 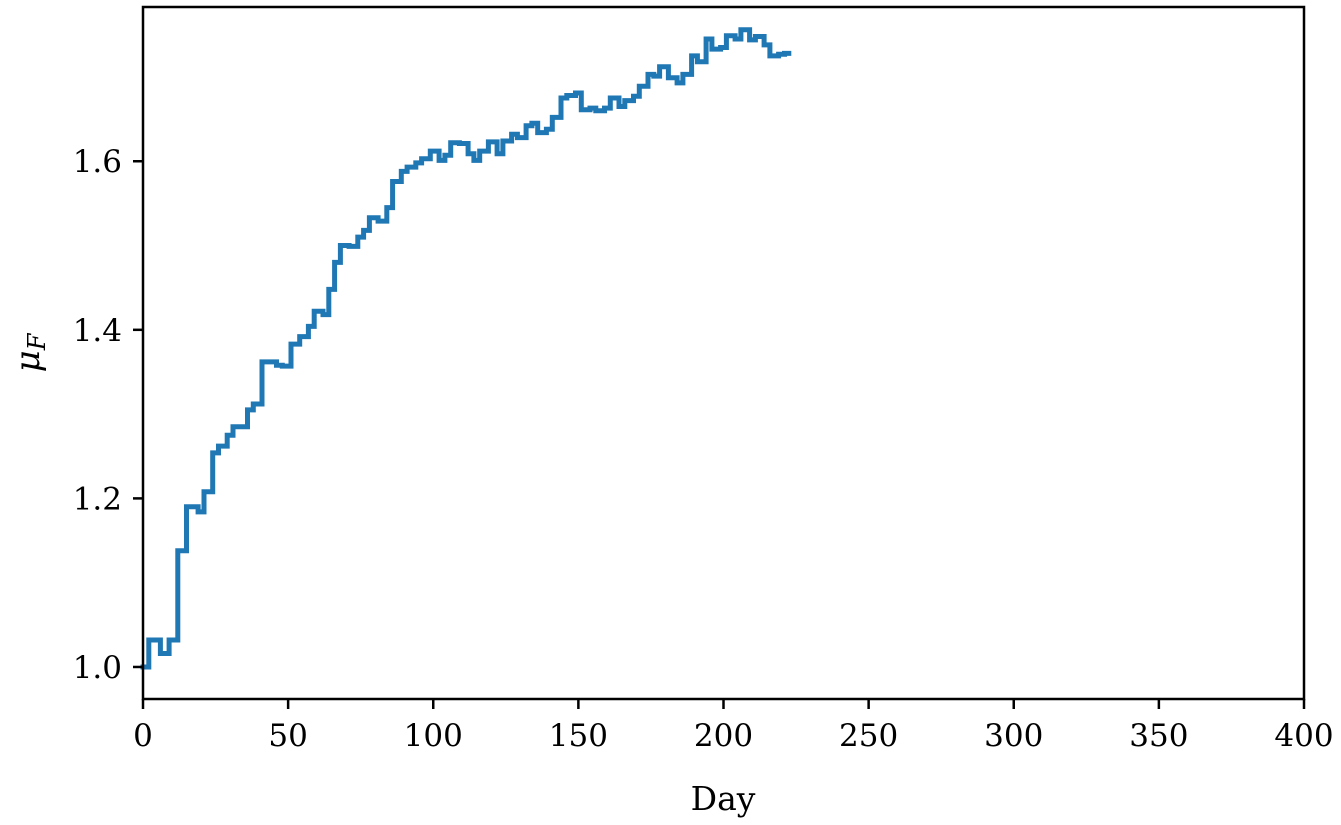 What do you see at coordinates (723, 798) in the screenshot?
I see `x-axis-label: Day` at bounding box center [723, 798].